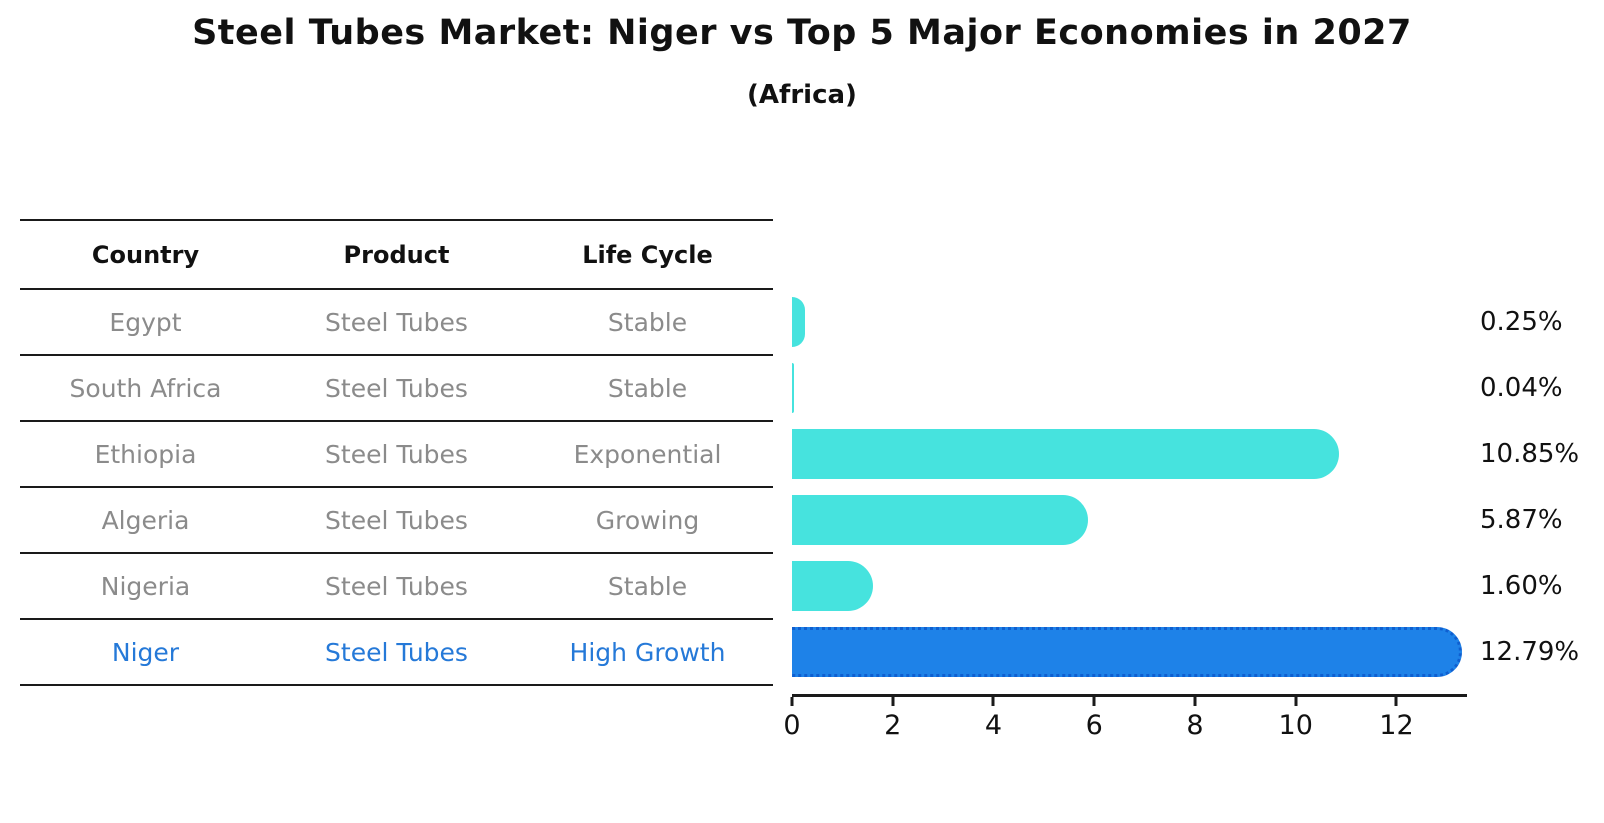  What do you see at coordinates (145, 388) in the screenshot?
I see `cell-country: South Africa` at bounding box center [145, 388].